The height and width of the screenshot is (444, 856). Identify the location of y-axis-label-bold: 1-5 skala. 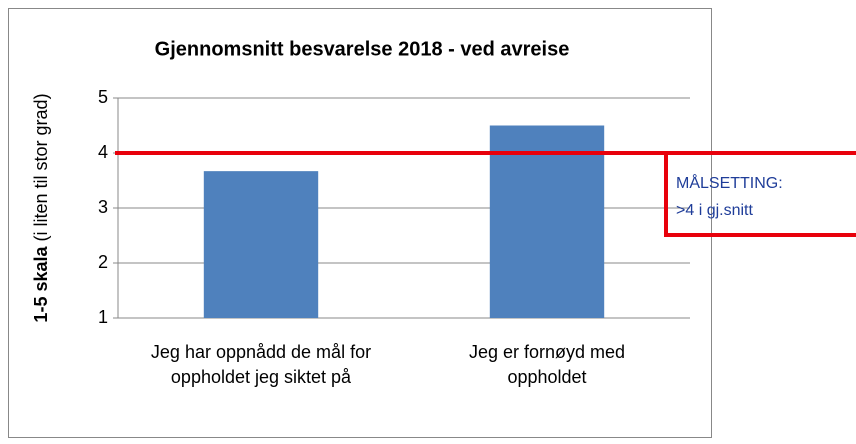
(41, 284).